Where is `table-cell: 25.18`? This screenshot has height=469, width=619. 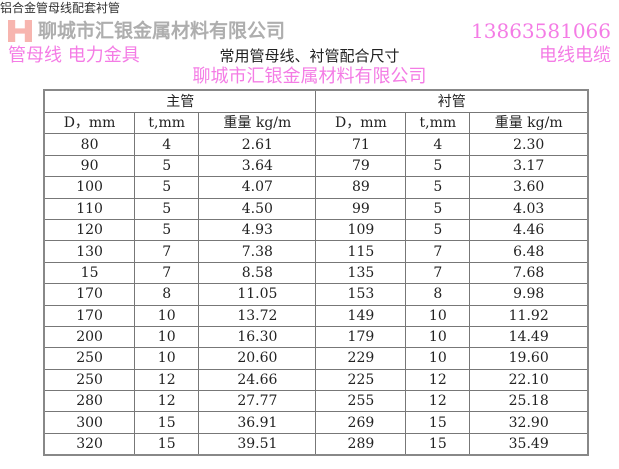
table-cell: 25.18 is located at coordinates (529, 401).